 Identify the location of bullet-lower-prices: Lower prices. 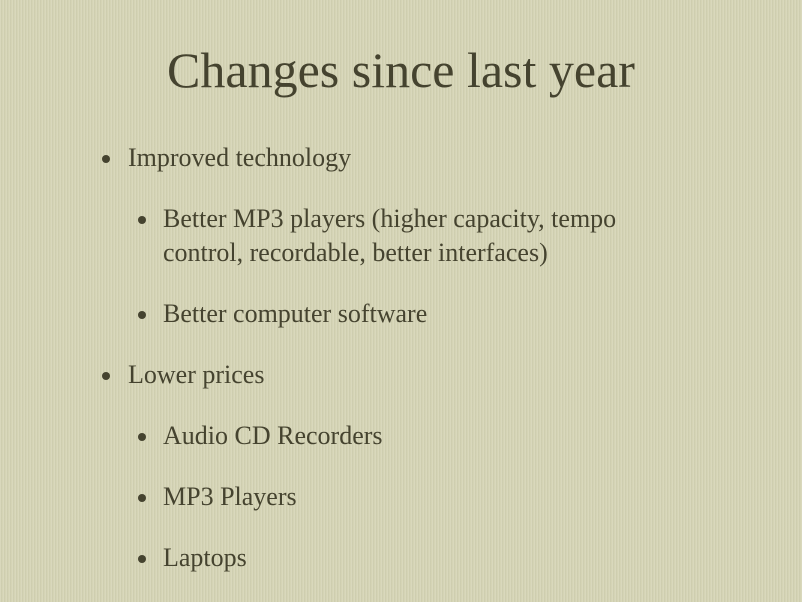
(196, 374).